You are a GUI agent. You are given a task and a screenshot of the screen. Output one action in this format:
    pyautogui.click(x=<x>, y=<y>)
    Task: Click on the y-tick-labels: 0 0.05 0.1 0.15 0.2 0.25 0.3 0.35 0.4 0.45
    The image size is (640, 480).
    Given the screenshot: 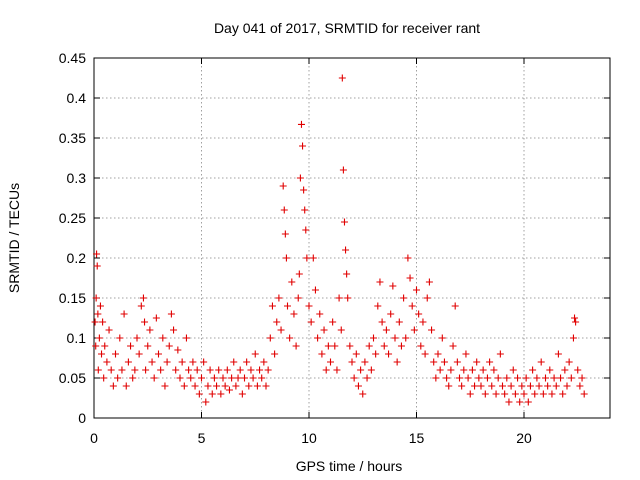 What is the action you would take?
    pyautogui.click(x=72, y=238)
    